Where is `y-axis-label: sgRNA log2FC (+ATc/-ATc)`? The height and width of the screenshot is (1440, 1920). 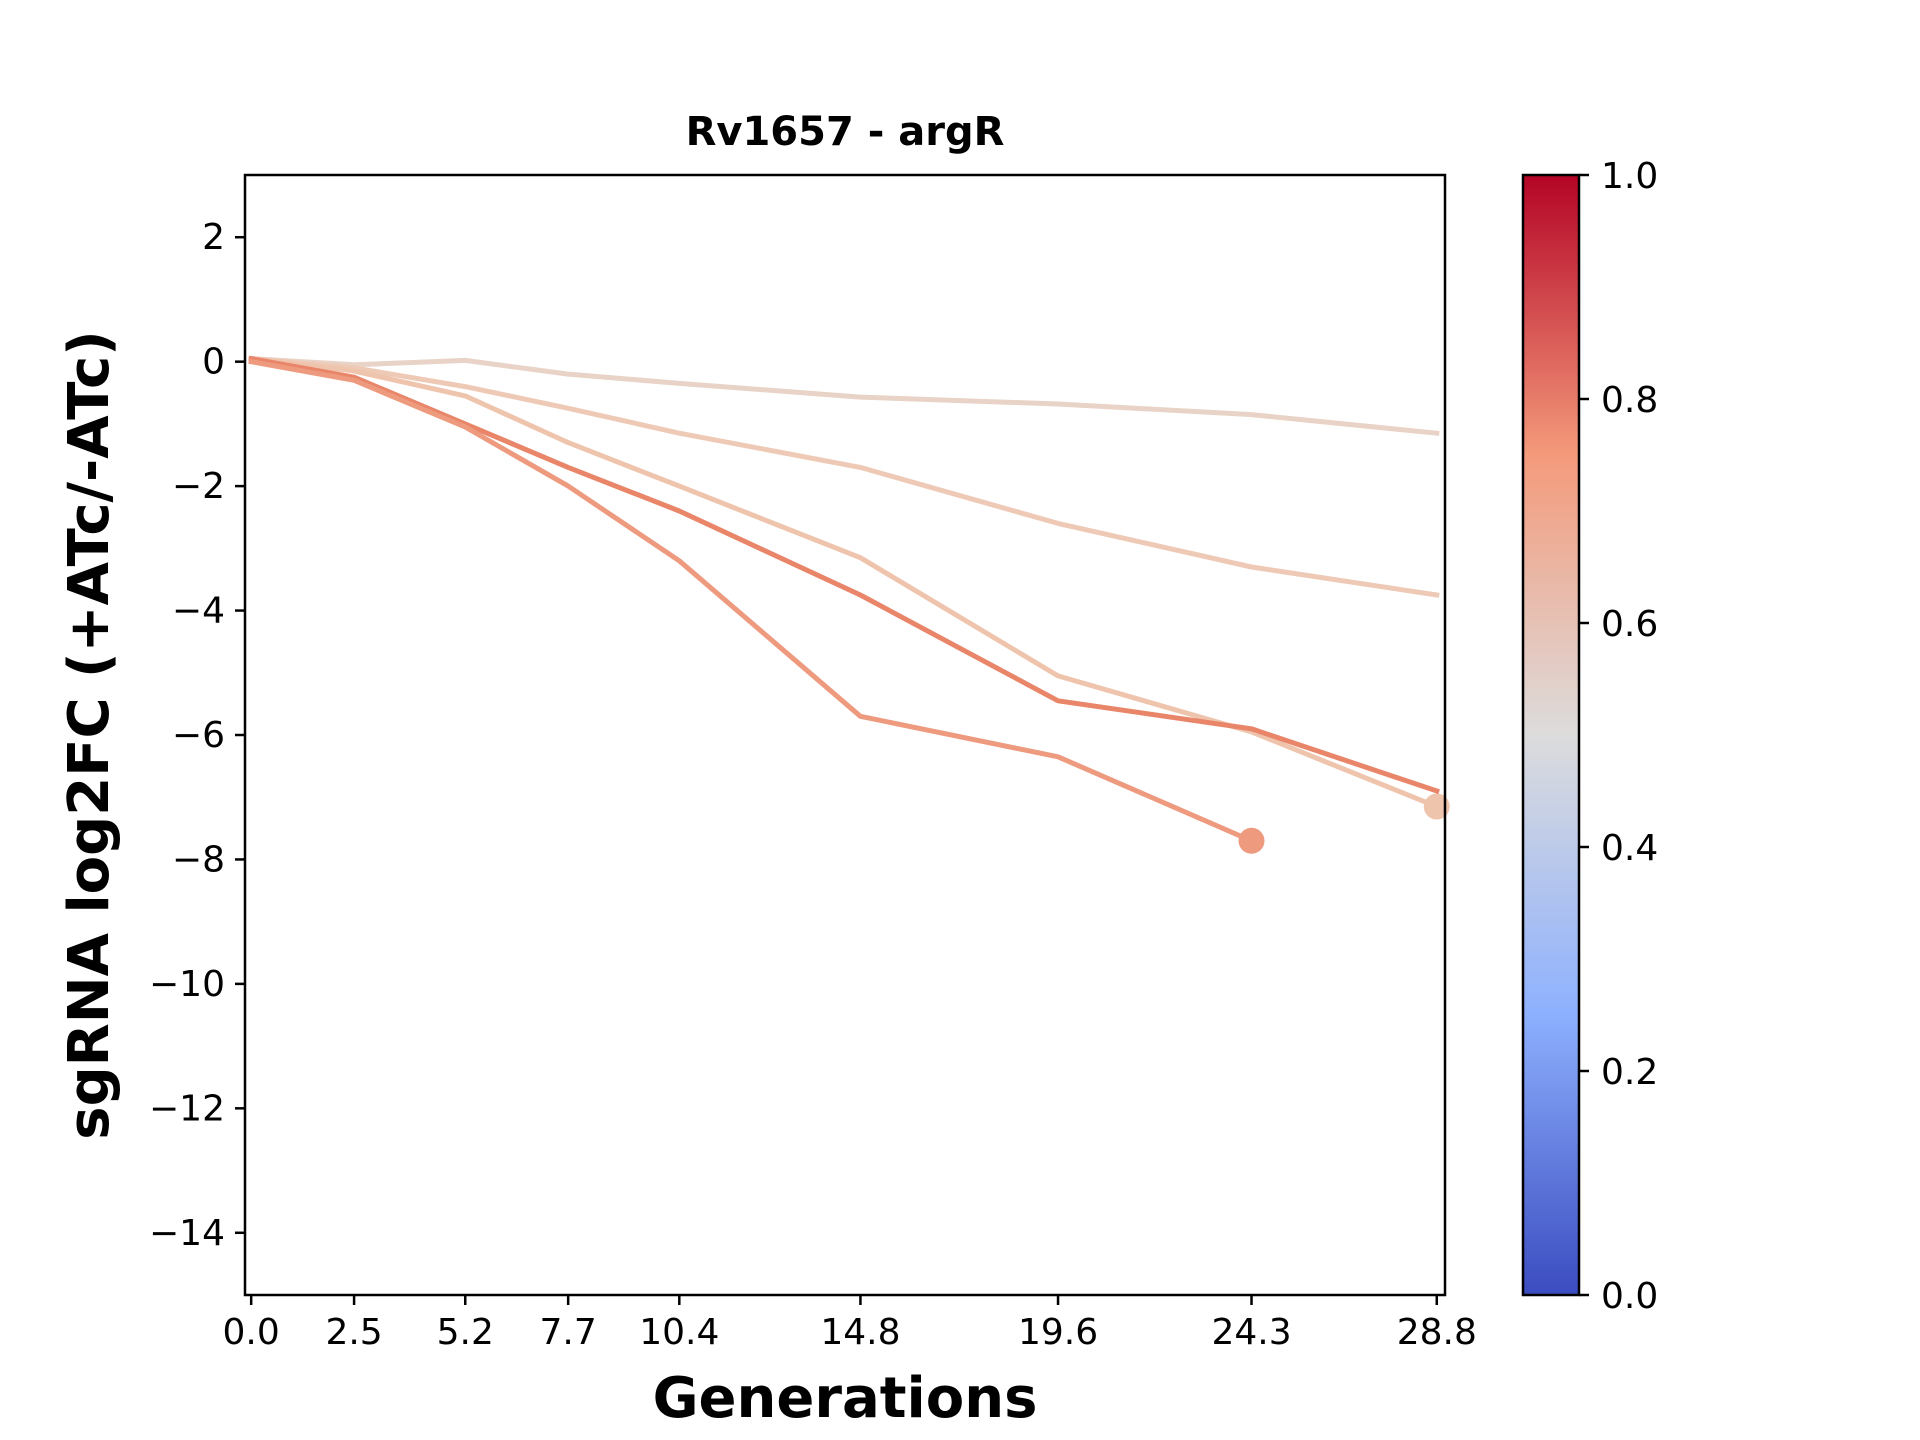
y-axis-label: sgRNA log2FC (+ATc/-ATc) is located at coordinates (89, 735).